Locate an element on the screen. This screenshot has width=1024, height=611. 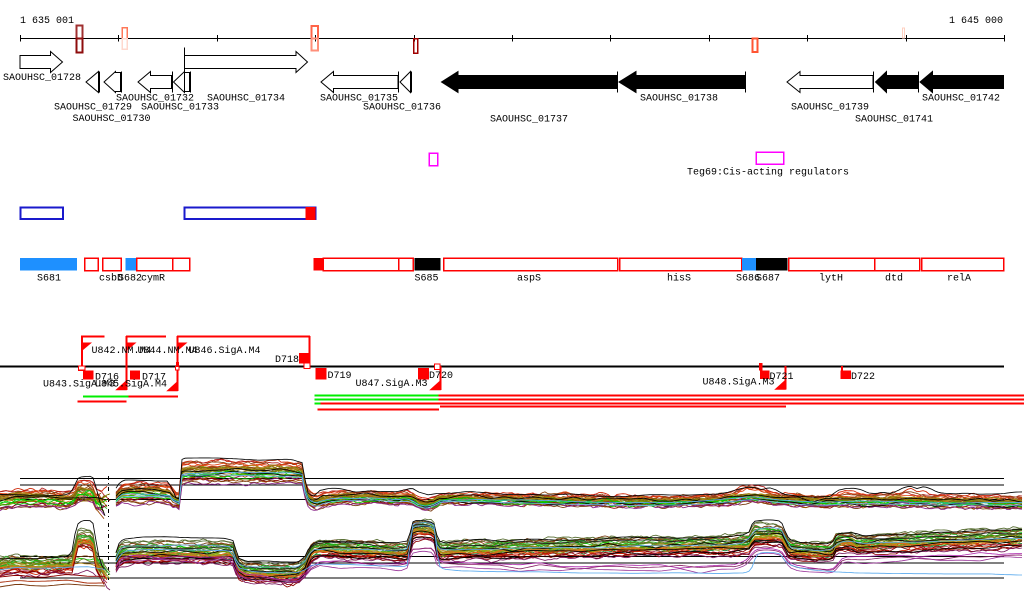
svg-text: Teg69:Cis-acting regulators is located at coordinates (768, 173).